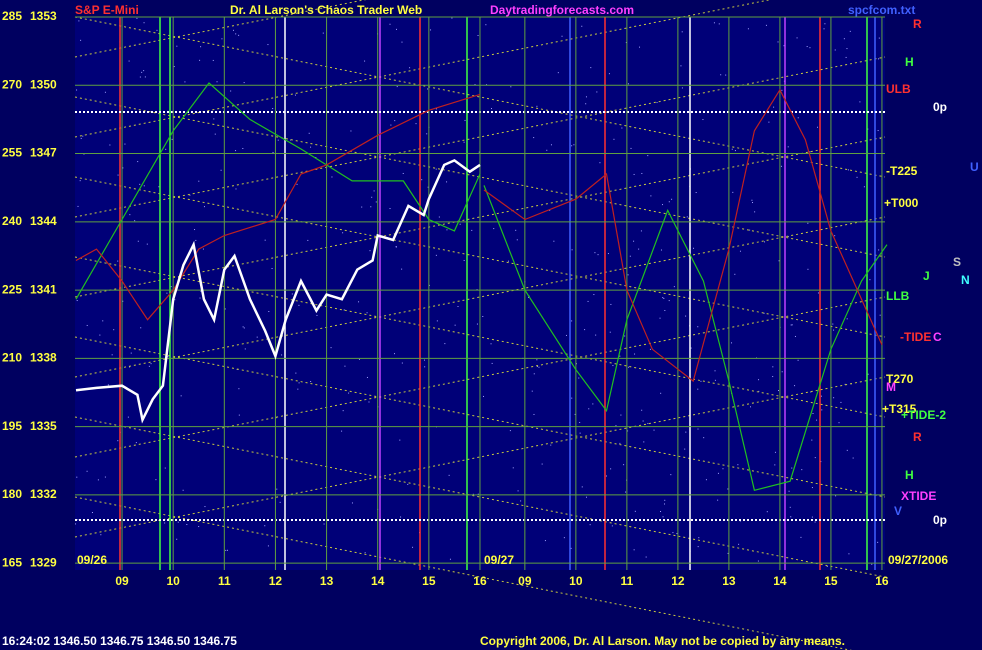 This screenshot has height=650, width=982. I want to click on y2-tick-label: 240, so click(12, 221).